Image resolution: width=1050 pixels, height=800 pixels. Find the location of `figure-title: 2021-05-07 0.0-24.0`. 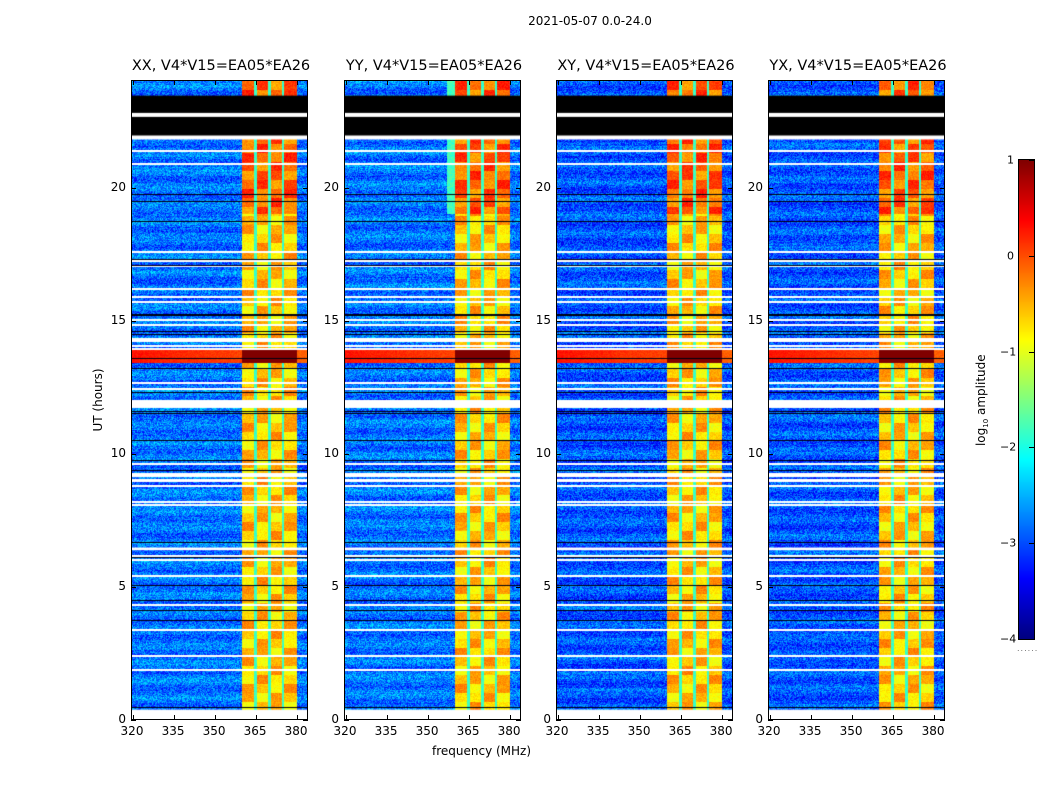

figure-title: 2021-05-07 0.0-24.0 is located at coordinates (590, 21).